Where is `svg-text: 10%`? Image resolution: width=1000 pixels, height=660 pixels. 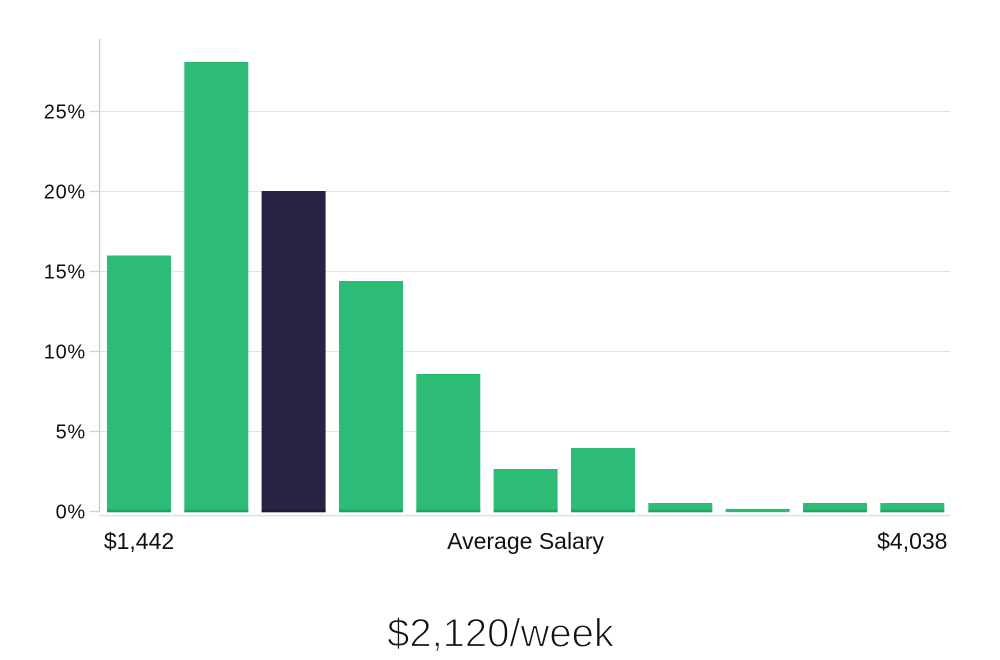
svg-text: 10% is located at coordinates (65, 353).